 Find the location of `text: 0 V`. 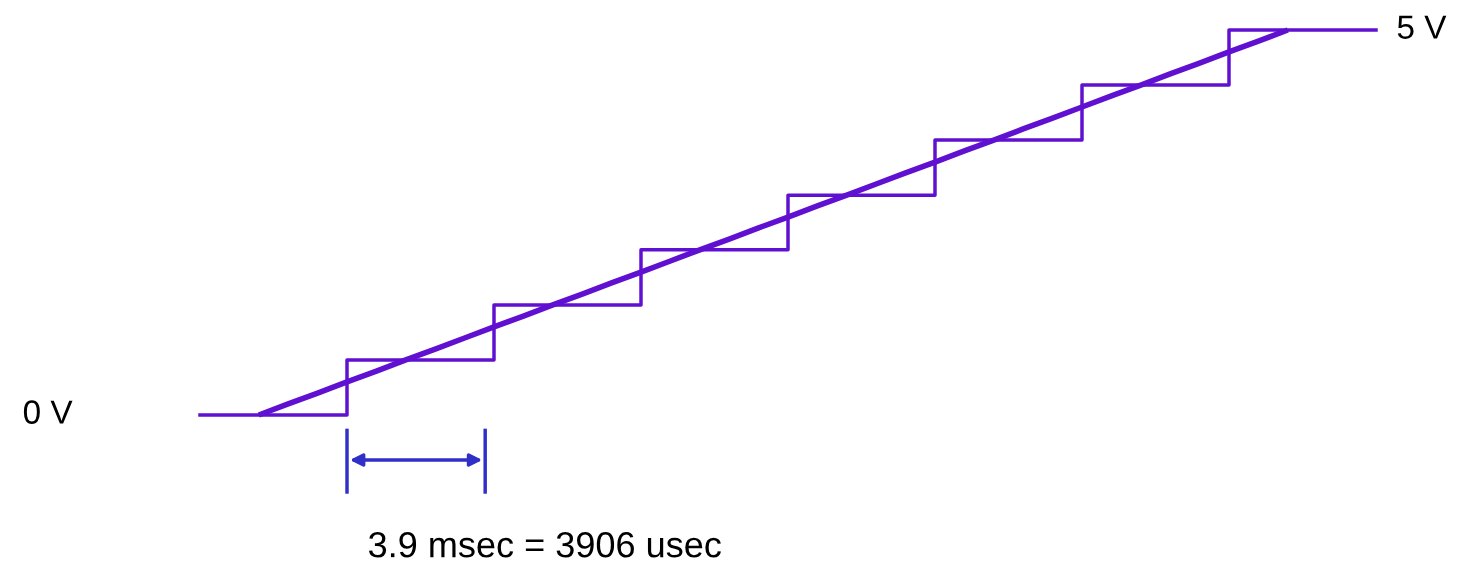

text: 0 V is located at coordinates (48, 412).